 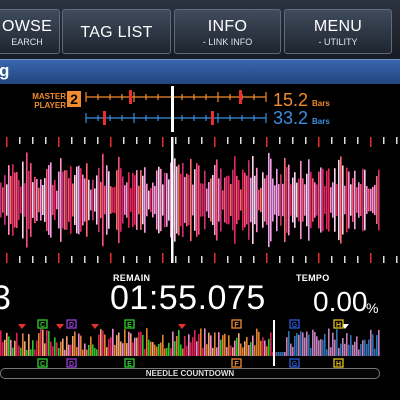 What do you see at coordinates (116, 31) in the screenshot?
I see `tag-list-button: TAG LIST` at bounding box center [116, 31].